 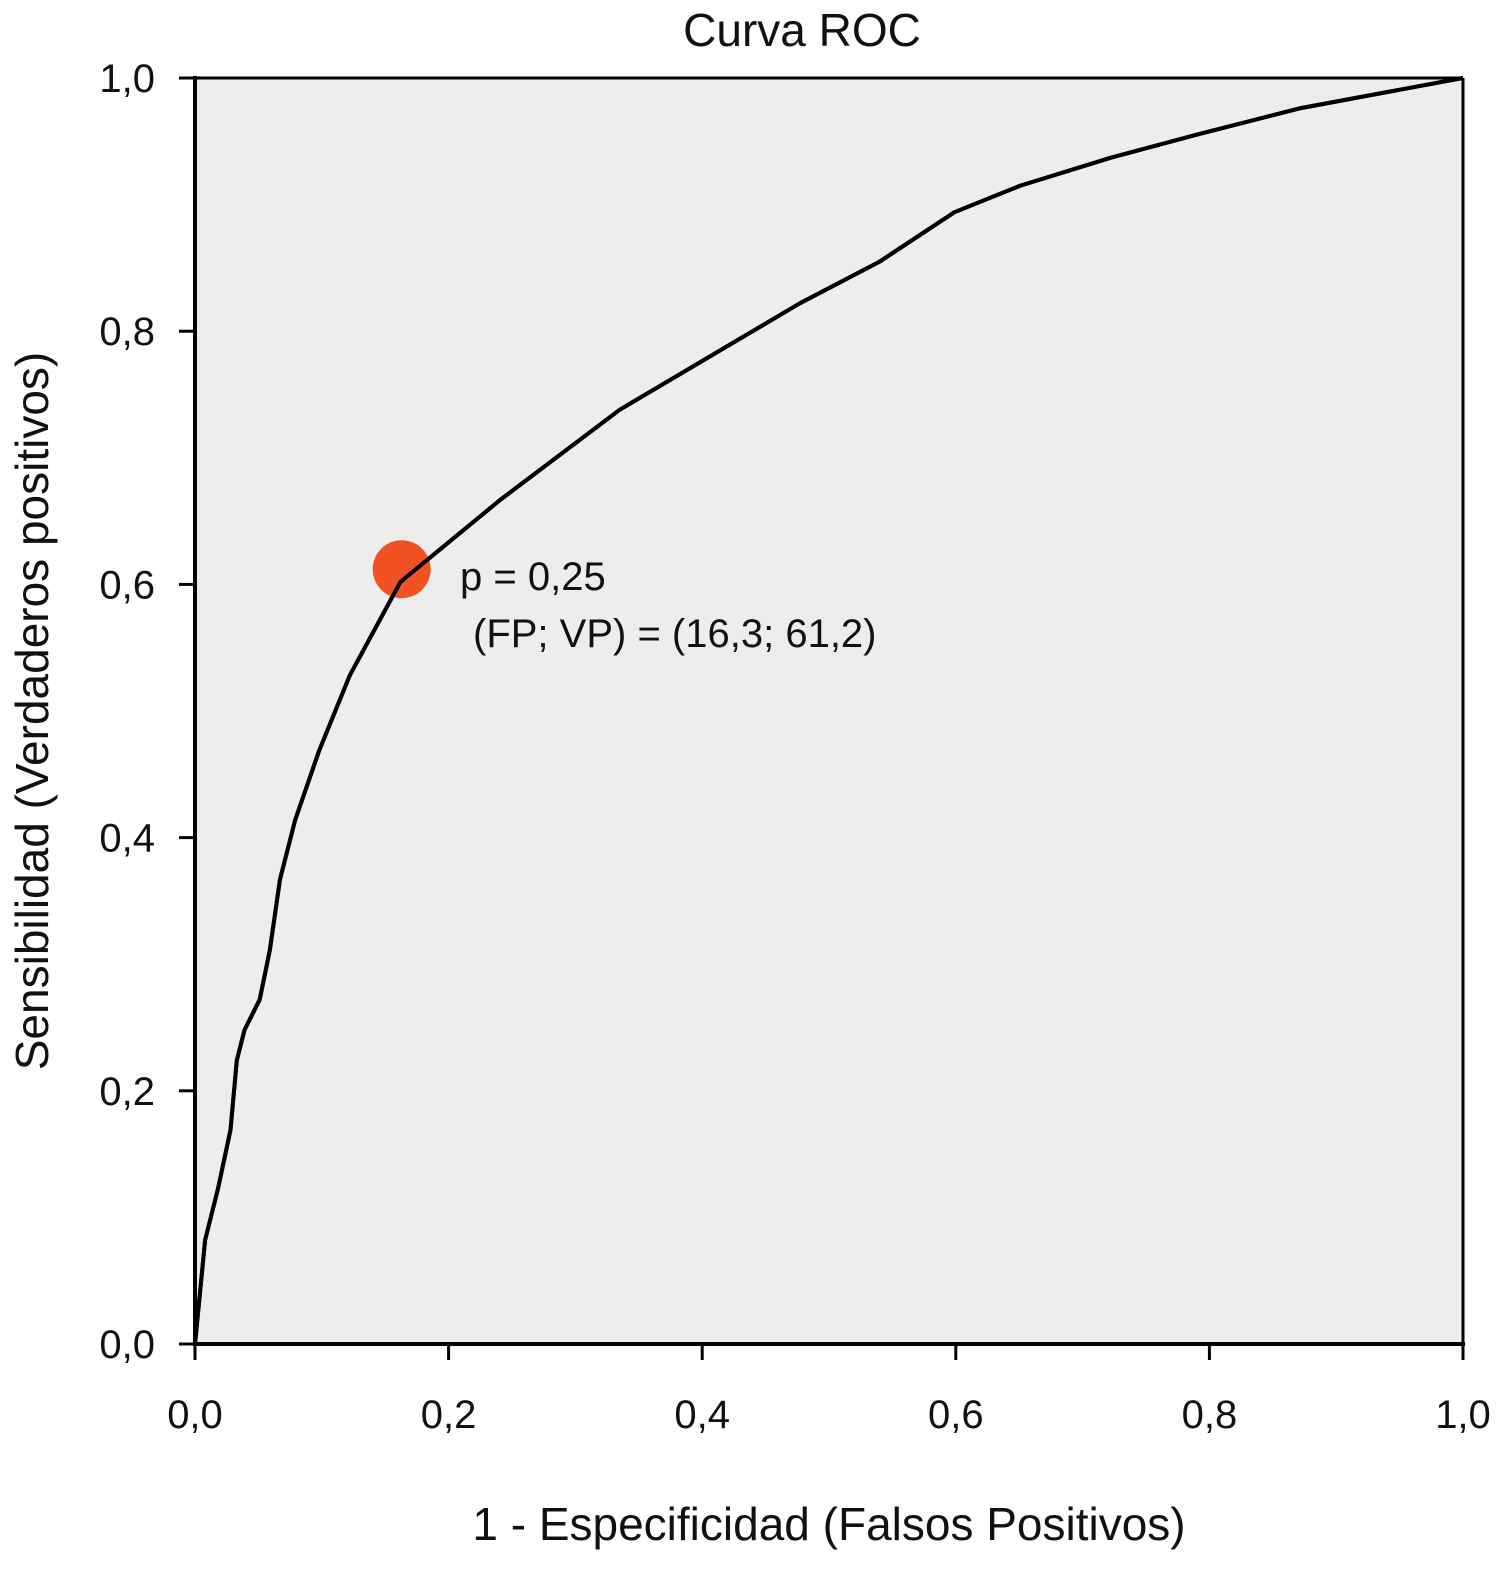 I want to click on x-tick-label: 0,8, so click(x=1210, y=1415).